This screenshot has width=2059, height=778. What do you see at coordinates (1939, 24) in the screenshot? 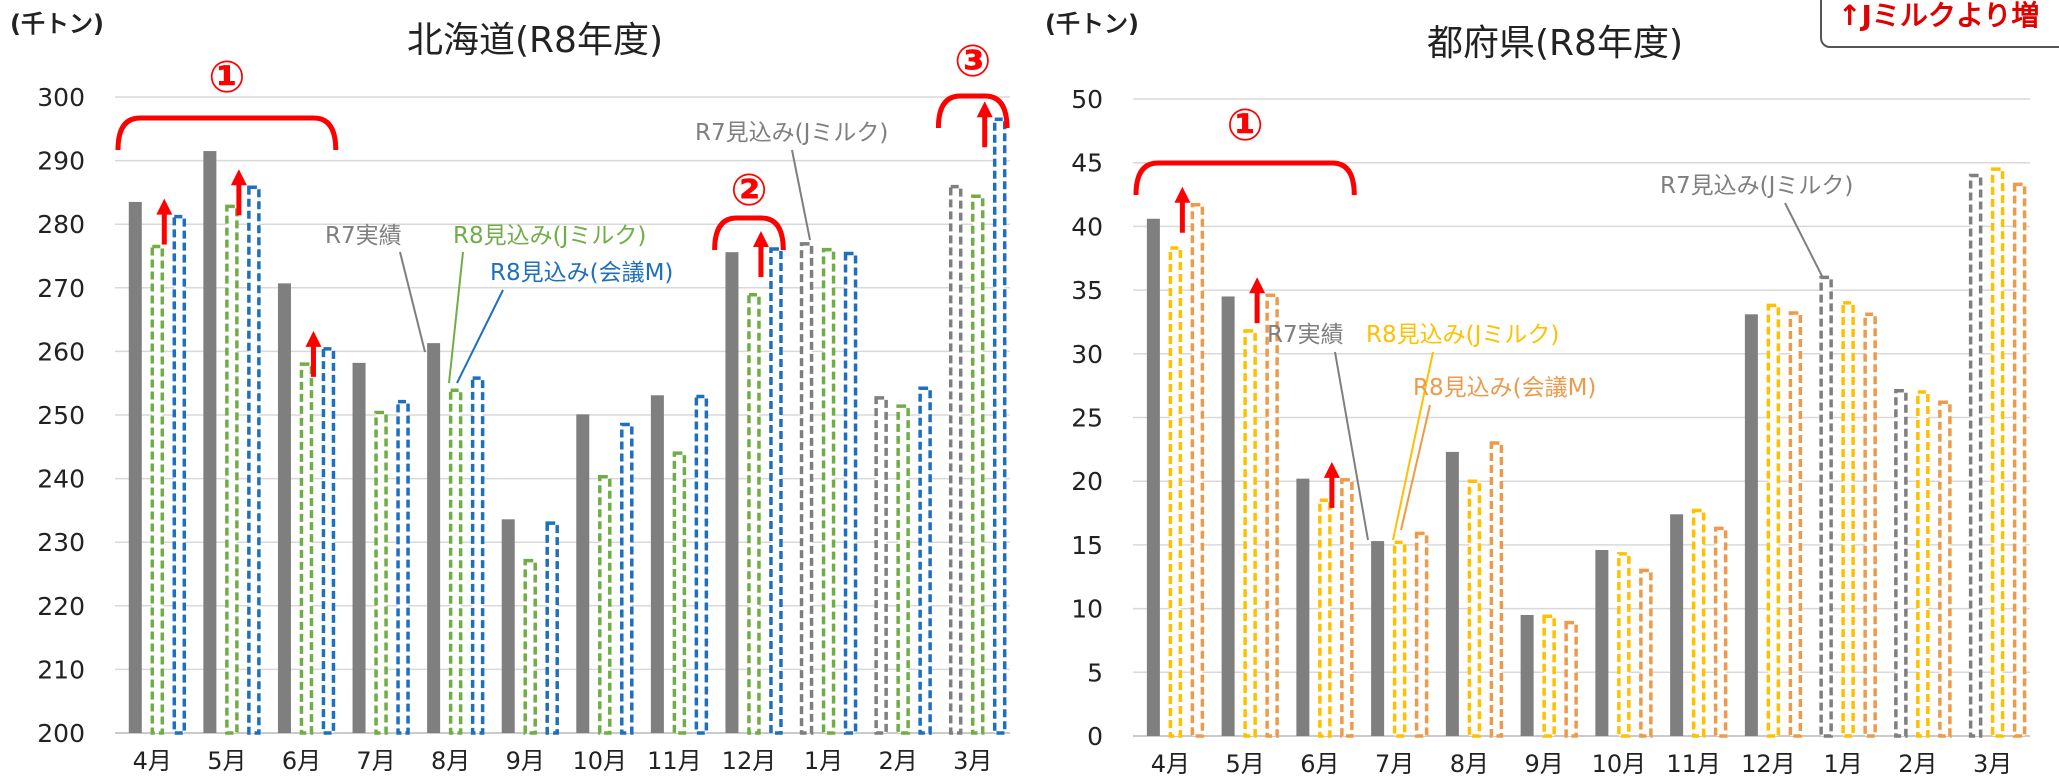
I see `corner-note-box` at bounding box center [1939, 24].